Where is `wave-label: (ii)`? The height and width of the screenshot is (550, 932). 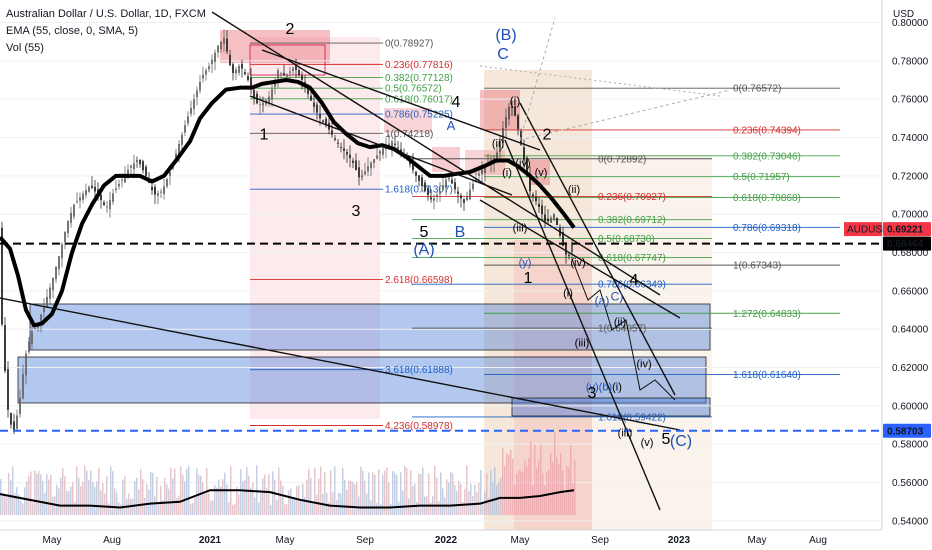 wave-label: (ii) is located at coordinates (620, 322).